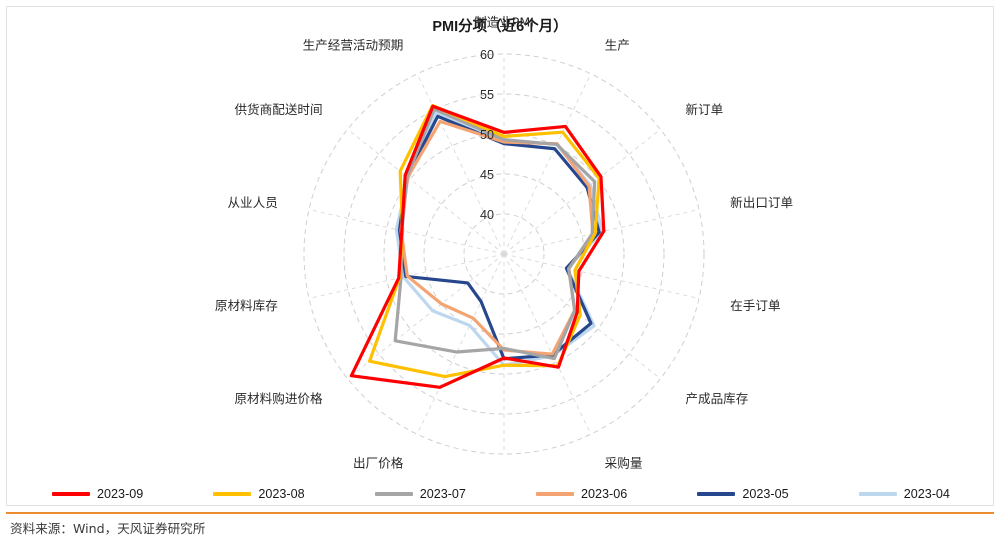 The height and width of the screenshot is (541, 1000). What do you see at coordinates (624, 463) in the screenshot?
I see `radar-category-label: 采购量` at bounding box center [624, 463].